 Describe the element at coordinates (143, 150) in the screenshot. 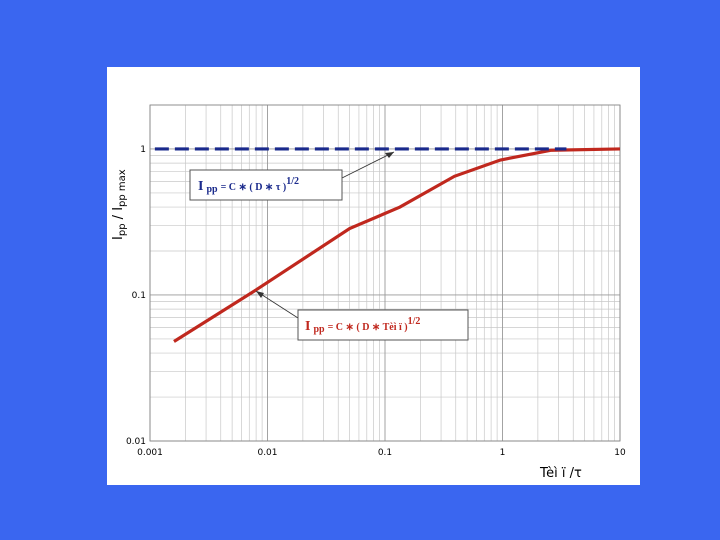

I see `y-tick-label: 1` at that location.